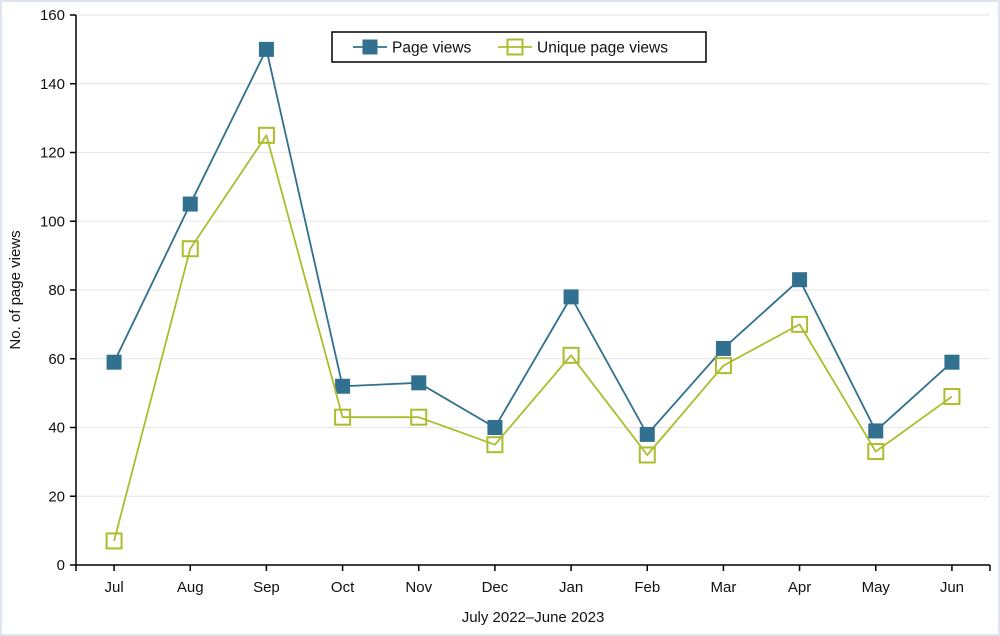 The width and height of the screenshot is (1000, 636). Describe the element at coordinates (56, 290) in the screenshot. I see `y-tick-label: 80` at that location.